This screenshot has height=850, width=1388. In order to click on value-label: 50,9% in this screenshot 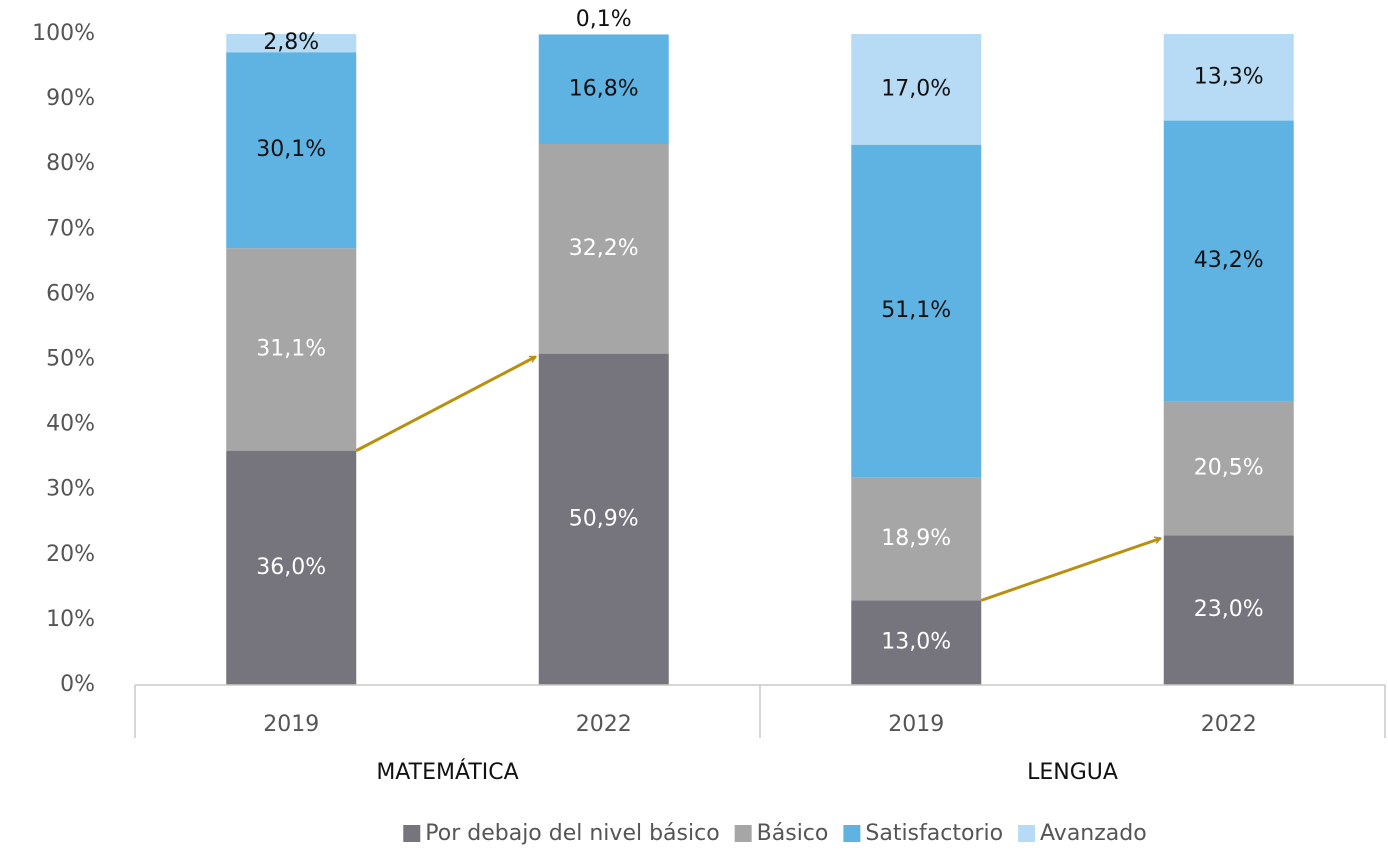, I will do `click(604, 518)`.